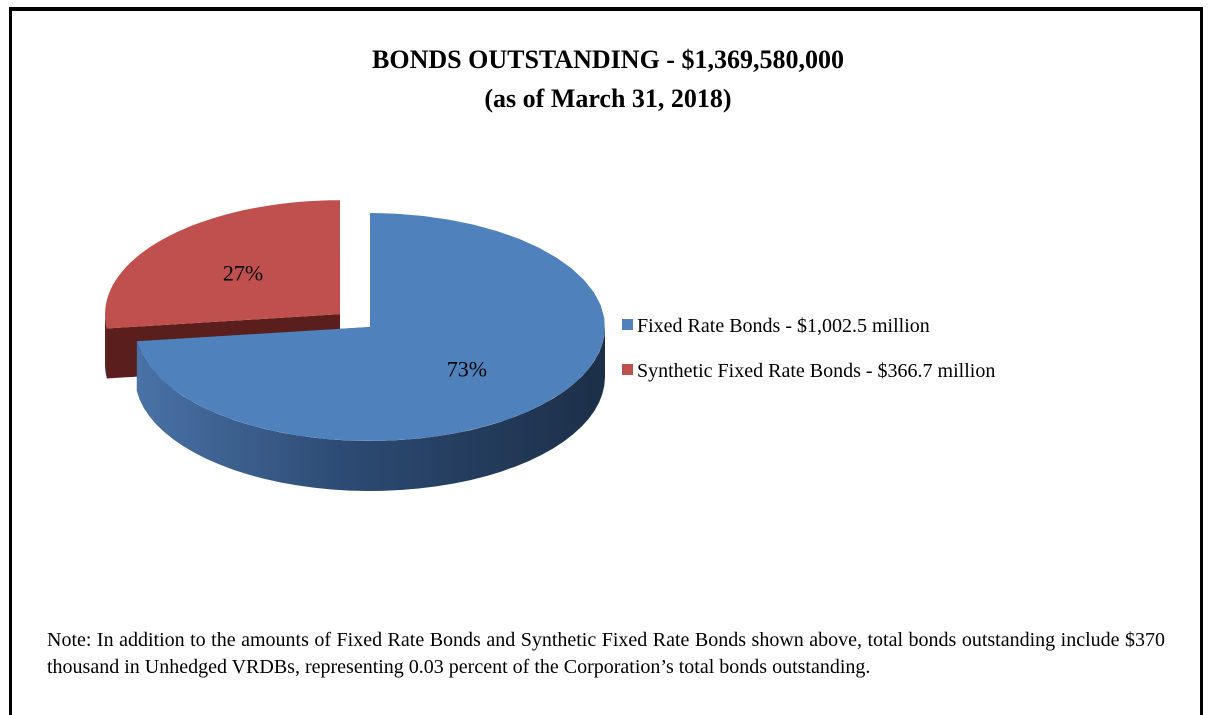  I want to click on data-label: 73%, so click(467, 368).